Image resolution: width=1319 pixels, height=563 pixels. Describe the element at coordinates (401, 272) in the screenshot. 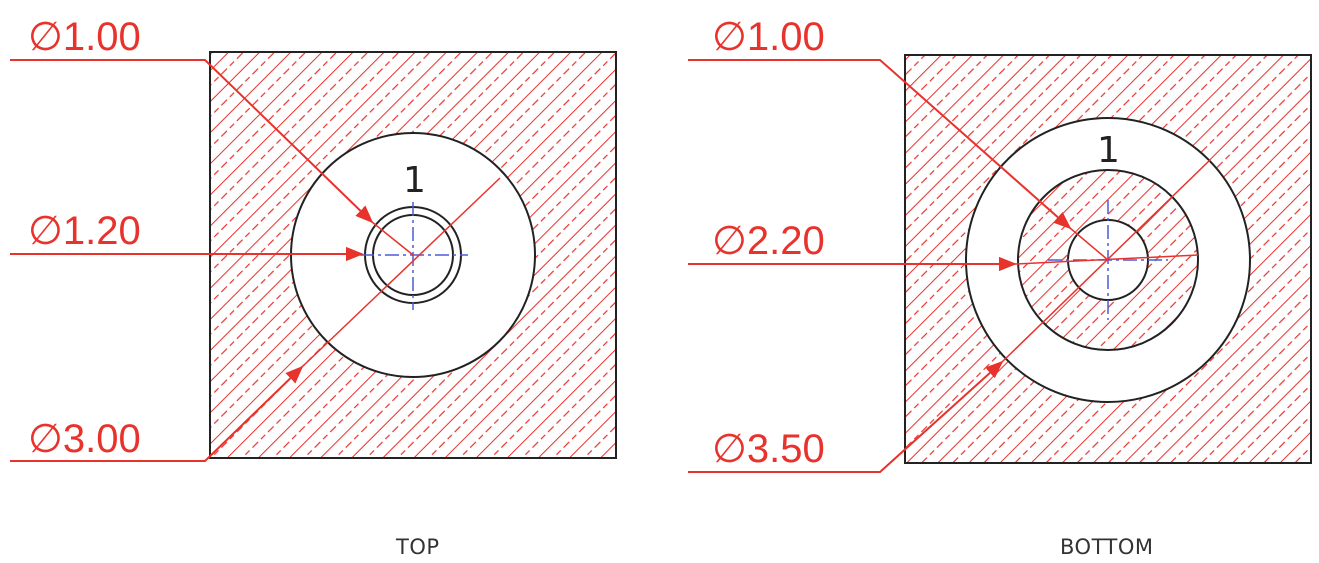

I see `top-leader-d3-extension` at that location.